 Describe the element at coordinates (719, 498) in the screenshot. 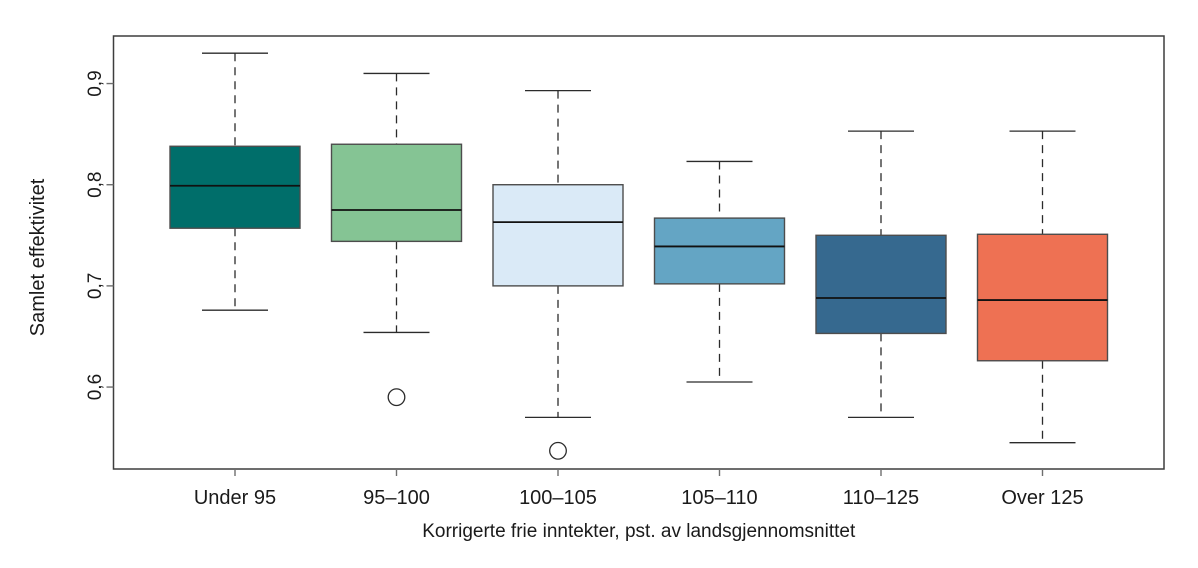

I see `x-category-label: 105–110` at that location.